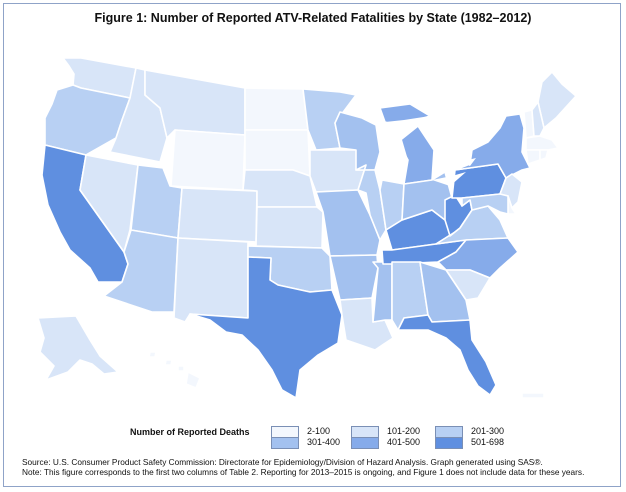 The width and height of the screenshot is (626, 492). Describe the element at coordinates (472, 225) in the screenshot. I see `state-va` at that location.